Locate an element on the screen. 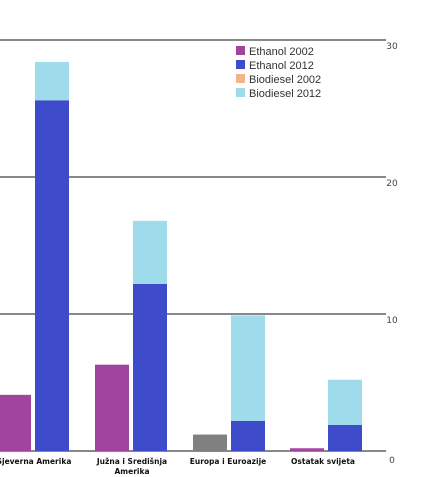  legend-label: Biodiesel 2012 is located at coordinates (285, 94).